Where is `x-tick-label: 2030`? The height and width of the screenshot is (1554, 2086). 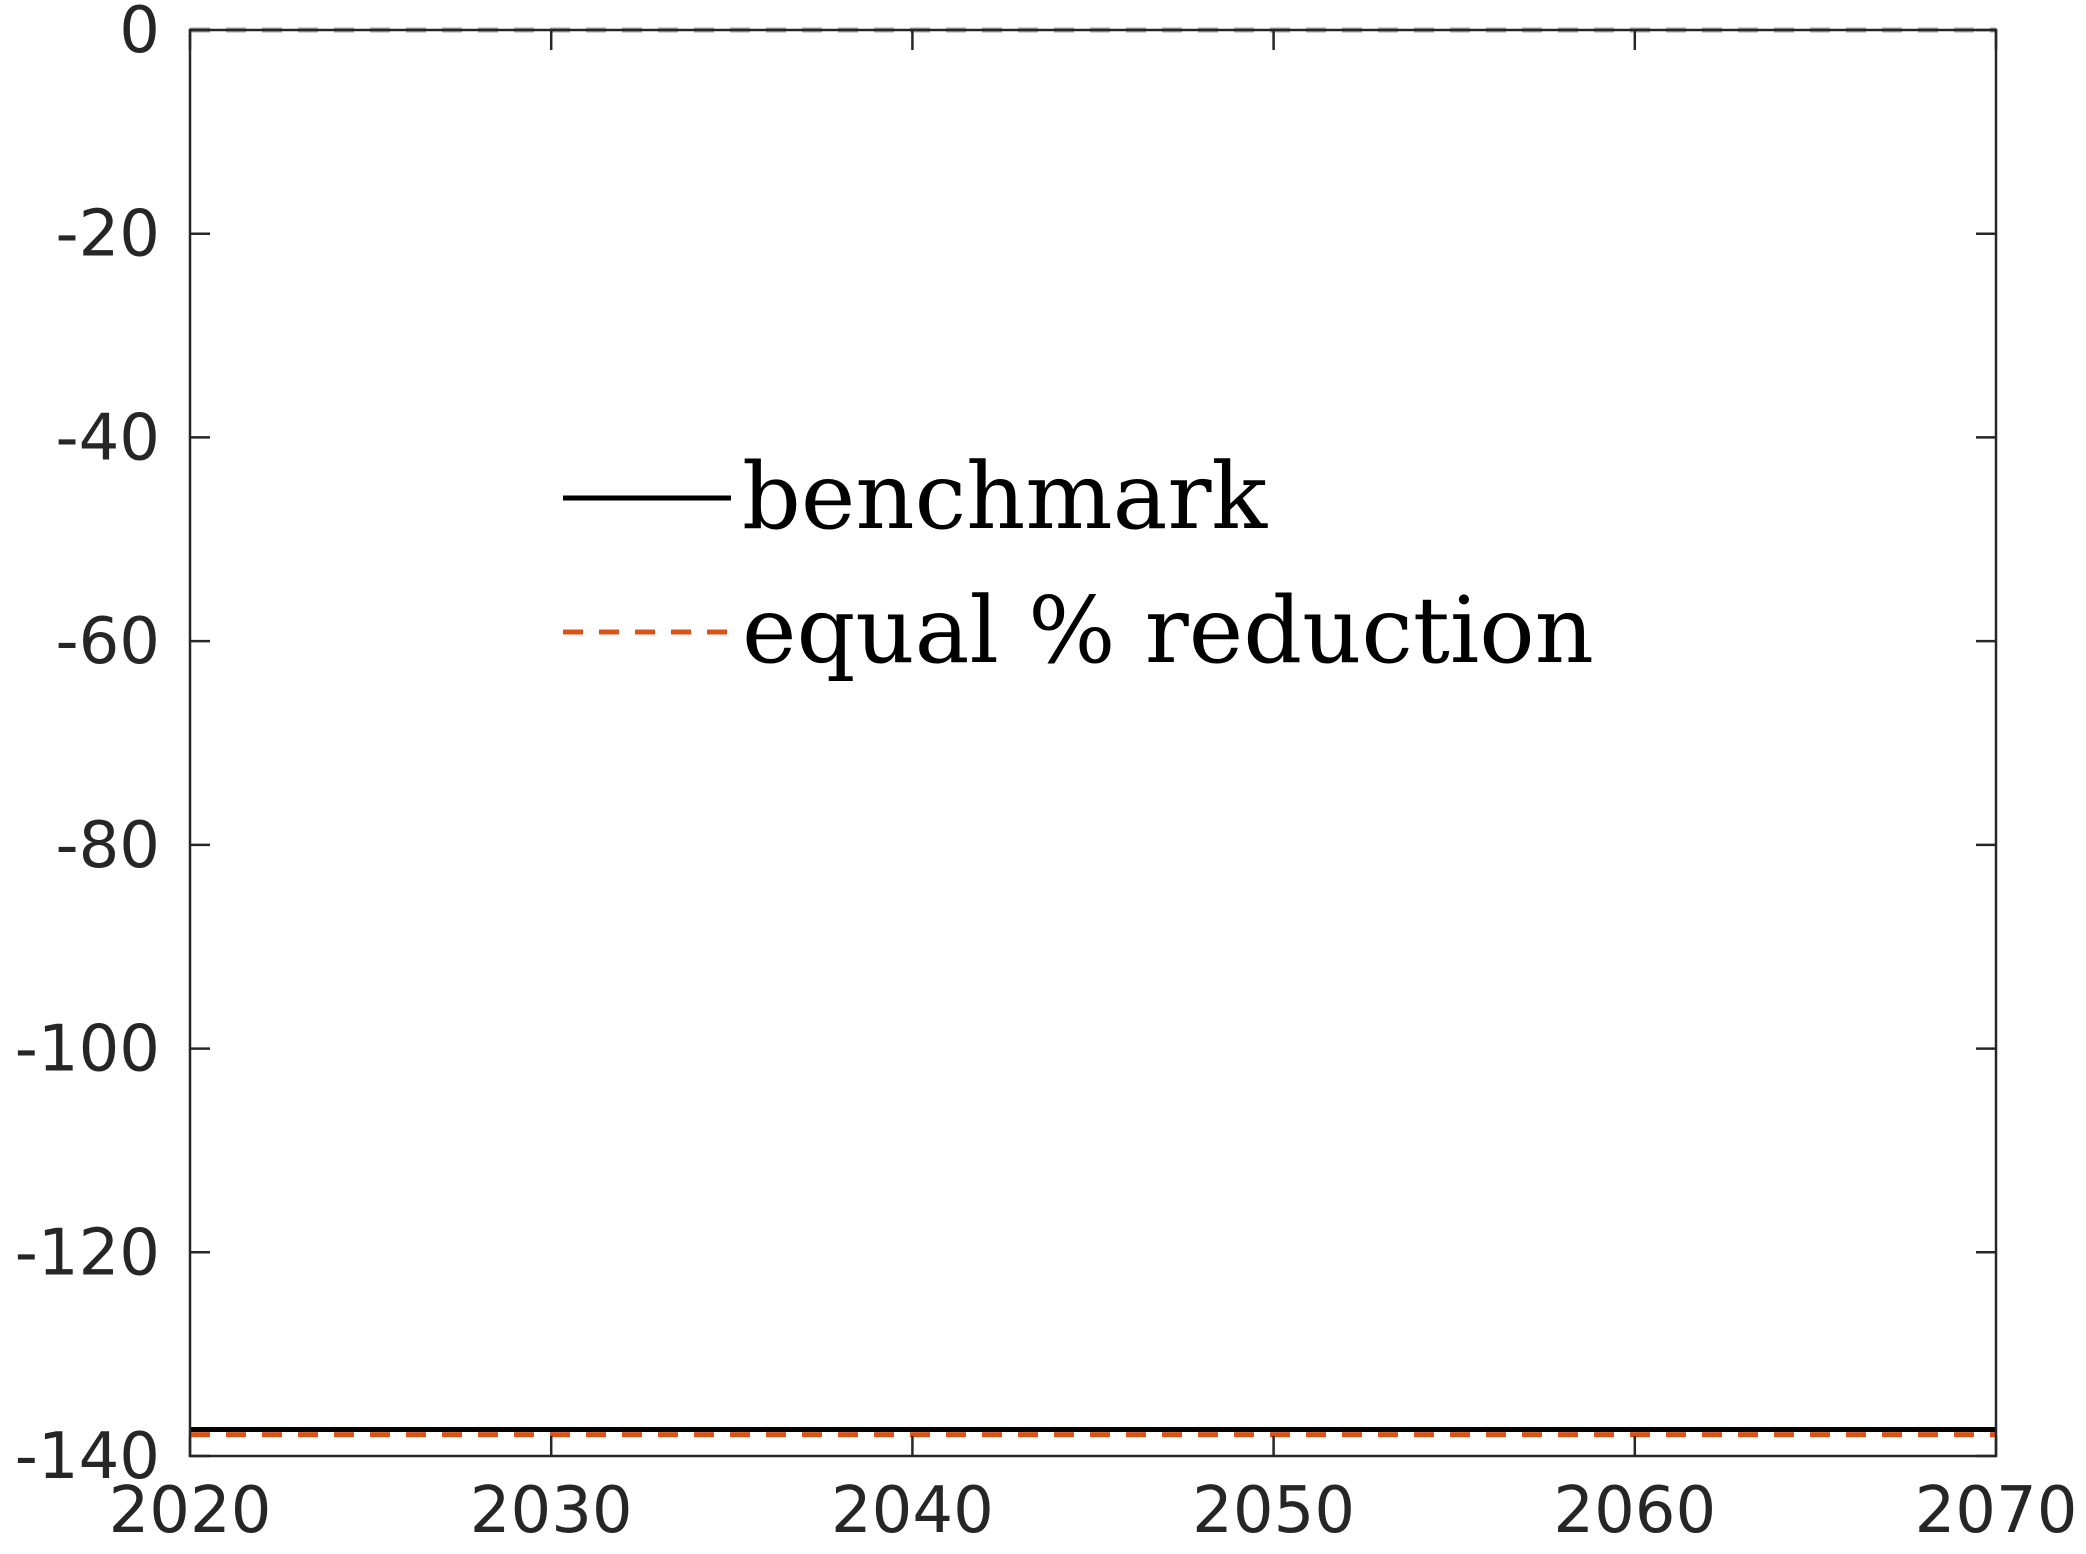
x-tick-label: 2030 is located at coordinates (551, 1511).